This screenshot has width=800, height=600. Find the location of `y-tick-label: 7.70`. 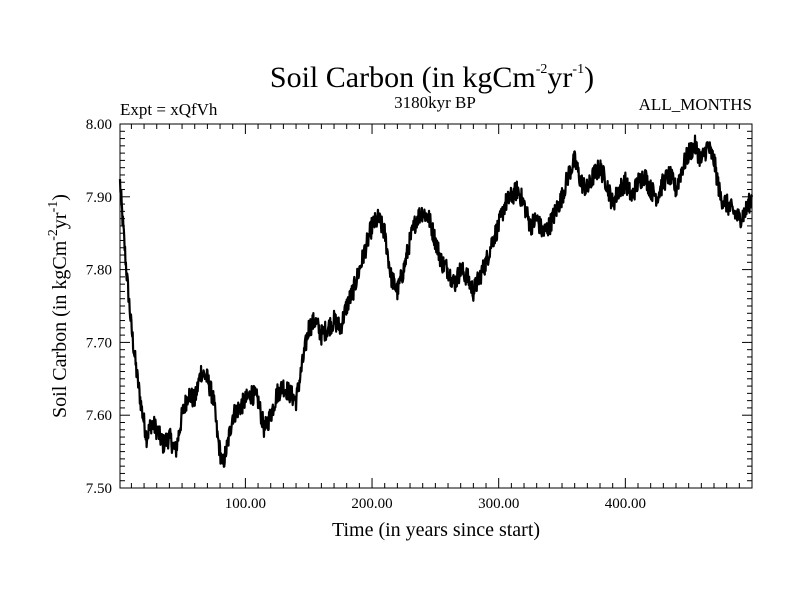

y-tick-label: 7.70 is located at coordinates (99, 343).